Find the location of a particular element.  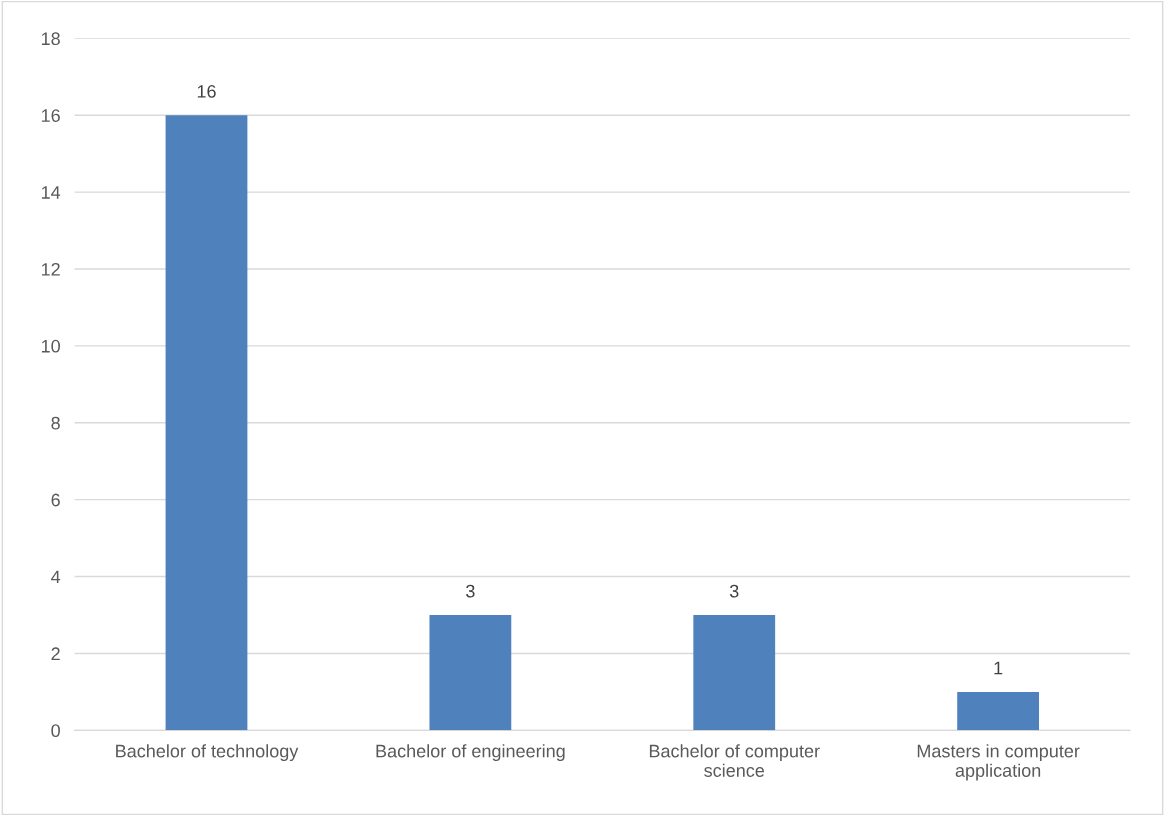

x-tick-label: Masters in computer application is located at coordinates (998, 762).